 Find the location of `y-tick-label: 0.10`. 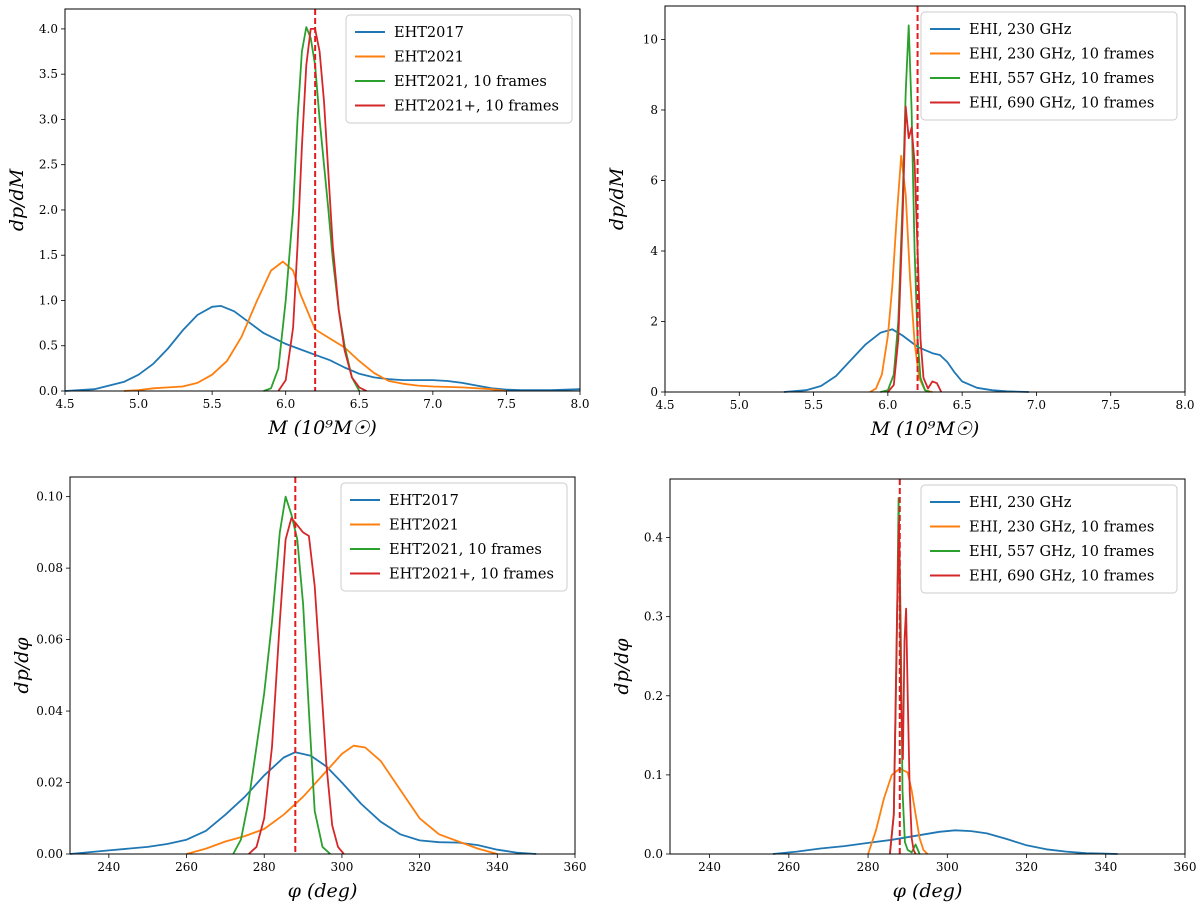

y-tick-label: 0.10 is located at coordinates (49, 497).